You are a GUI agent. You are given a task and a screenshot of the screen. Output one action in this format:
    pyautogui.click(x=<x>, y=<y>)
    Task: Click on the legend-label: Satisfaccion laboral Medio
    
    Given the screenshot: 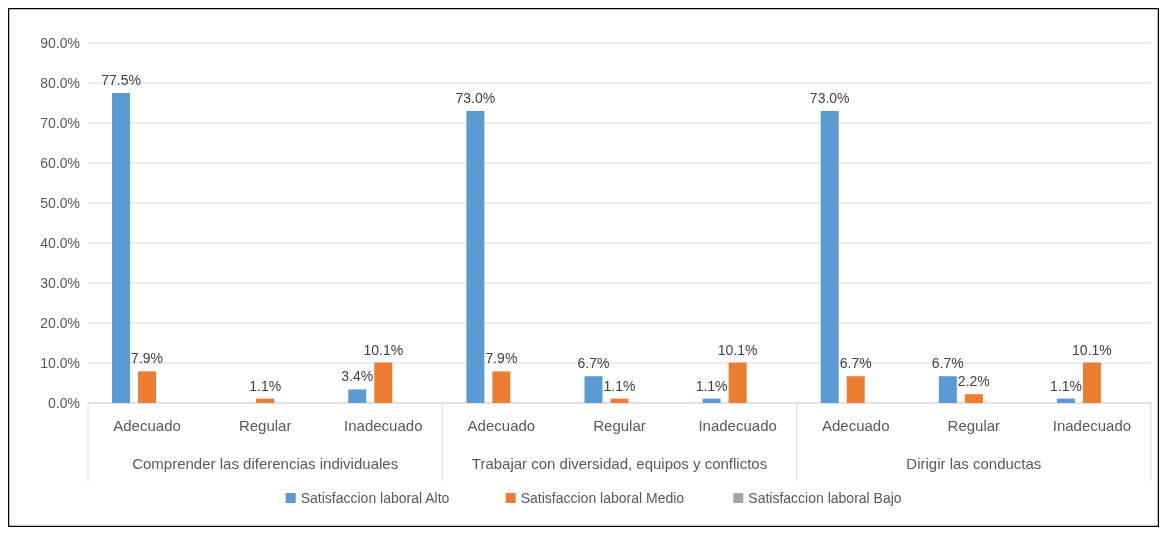 What is the action you would take?
    pyautogui.click(x=602, y=497)
    